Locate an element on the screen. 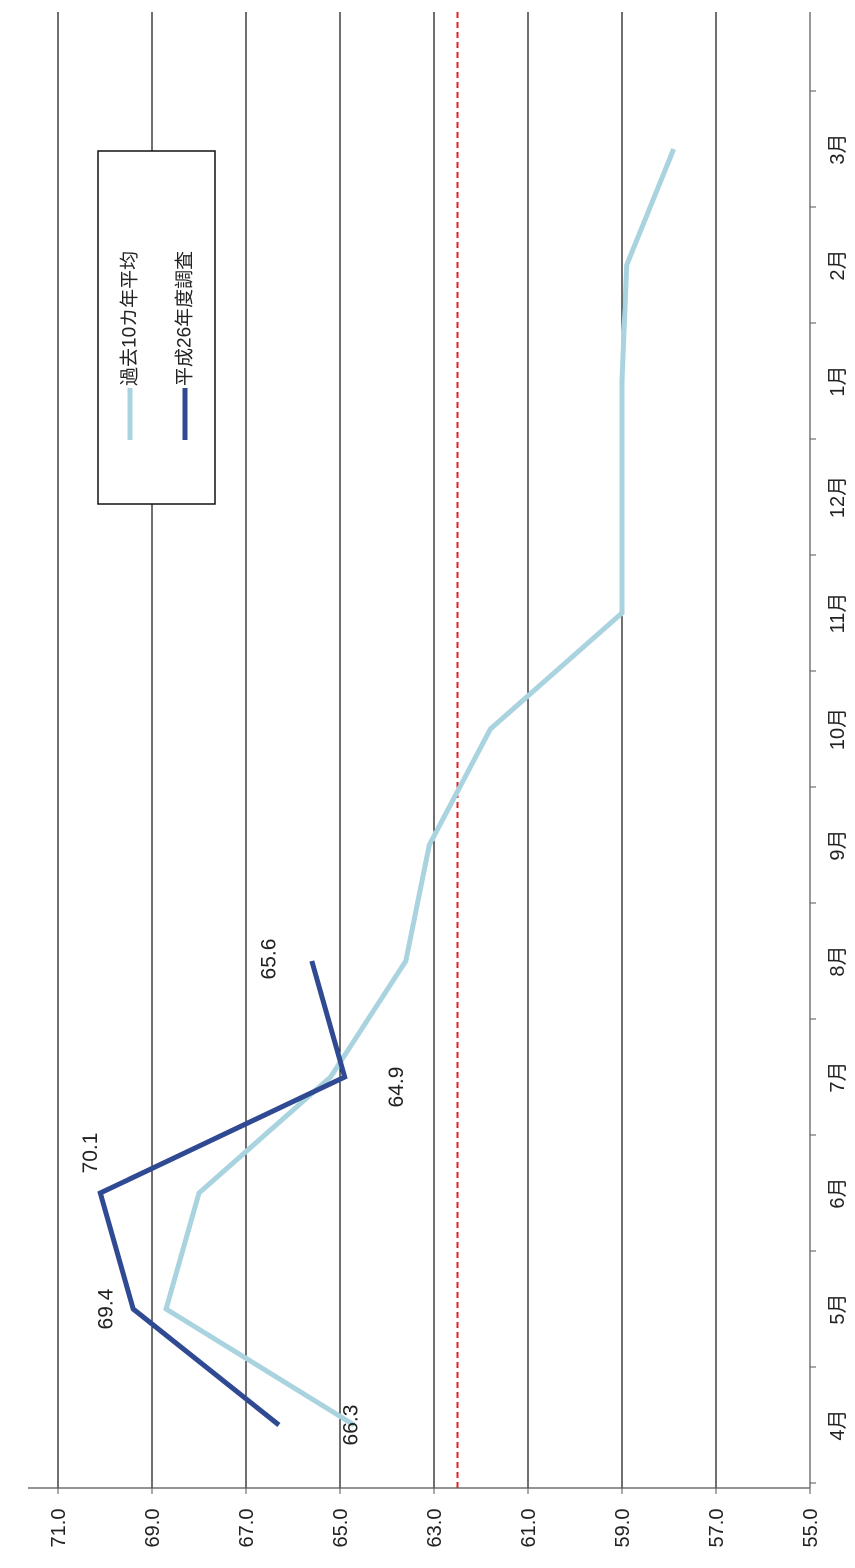 The height and width of the screenshot is (1568, 855). category-tick-label: 10月 is located at coordinates (838, 729).